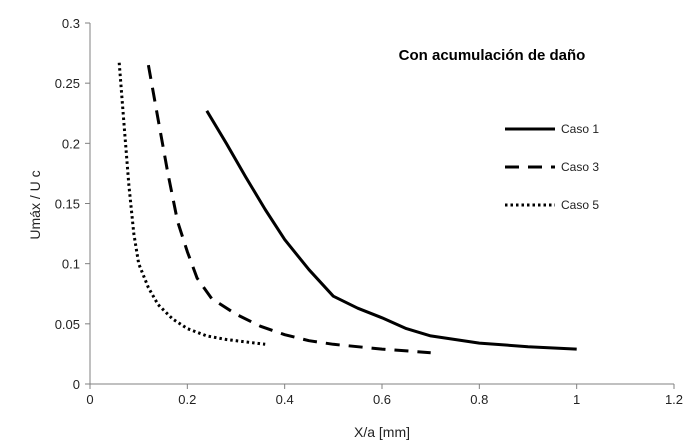  What do you see at coordinates (382, 399) in the screenshot?
I see `x-tick-label: 0.6` at bounding box center [382, 399].